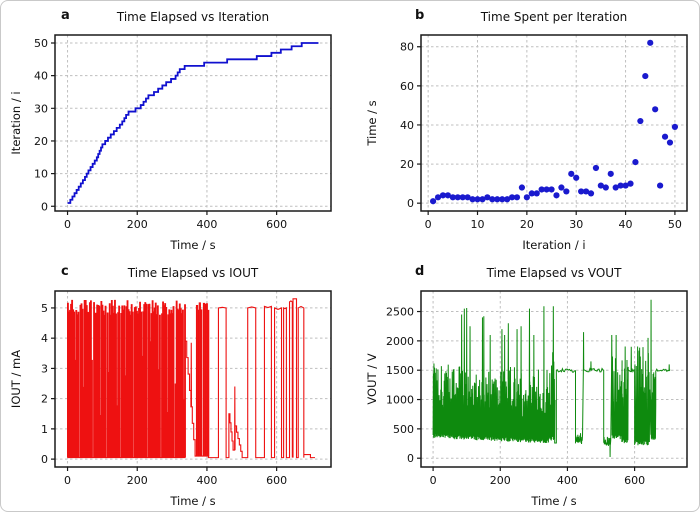 The width and height of the screenshot is (700, 512). Describe the element at coordinates (478, 224) in the screenshot. I see `x-tick-label: 10` at that location.